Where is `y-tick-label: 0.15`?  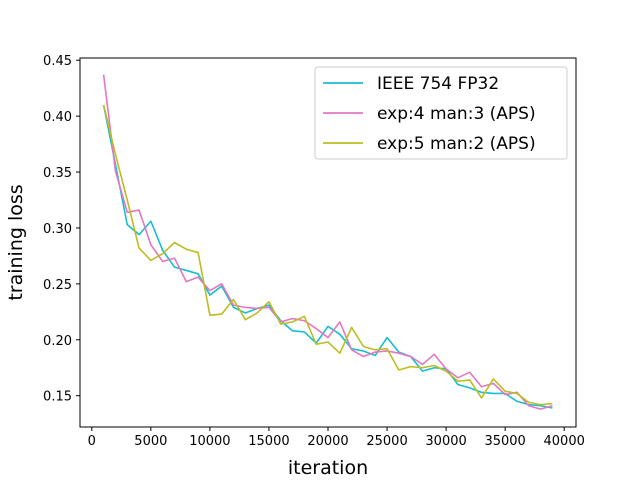 y-tick-label: 0.15 is located at coordinates (57, 397).